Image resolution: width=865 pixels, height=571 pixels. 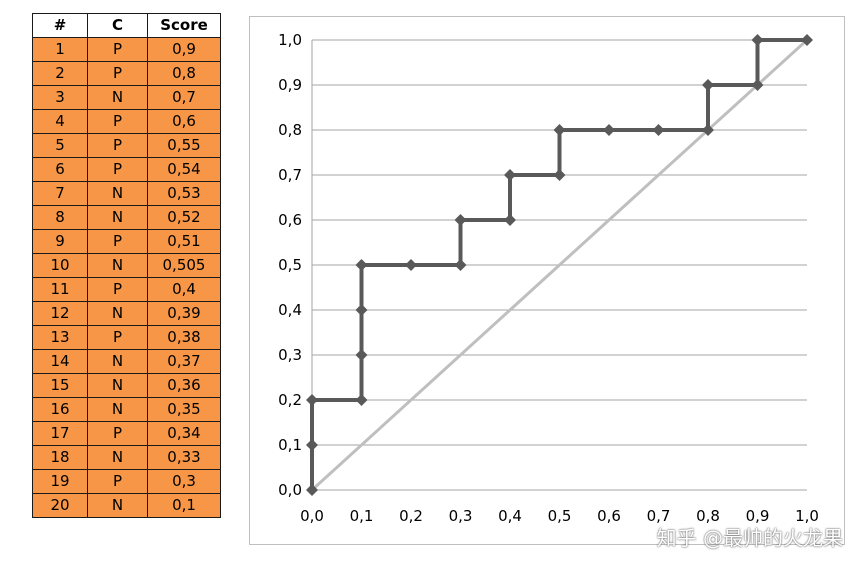 What do you see at coordinates (184, 481) in the screenshot?
I see `cell-score: 0,3` at bounding box center [184, 481].